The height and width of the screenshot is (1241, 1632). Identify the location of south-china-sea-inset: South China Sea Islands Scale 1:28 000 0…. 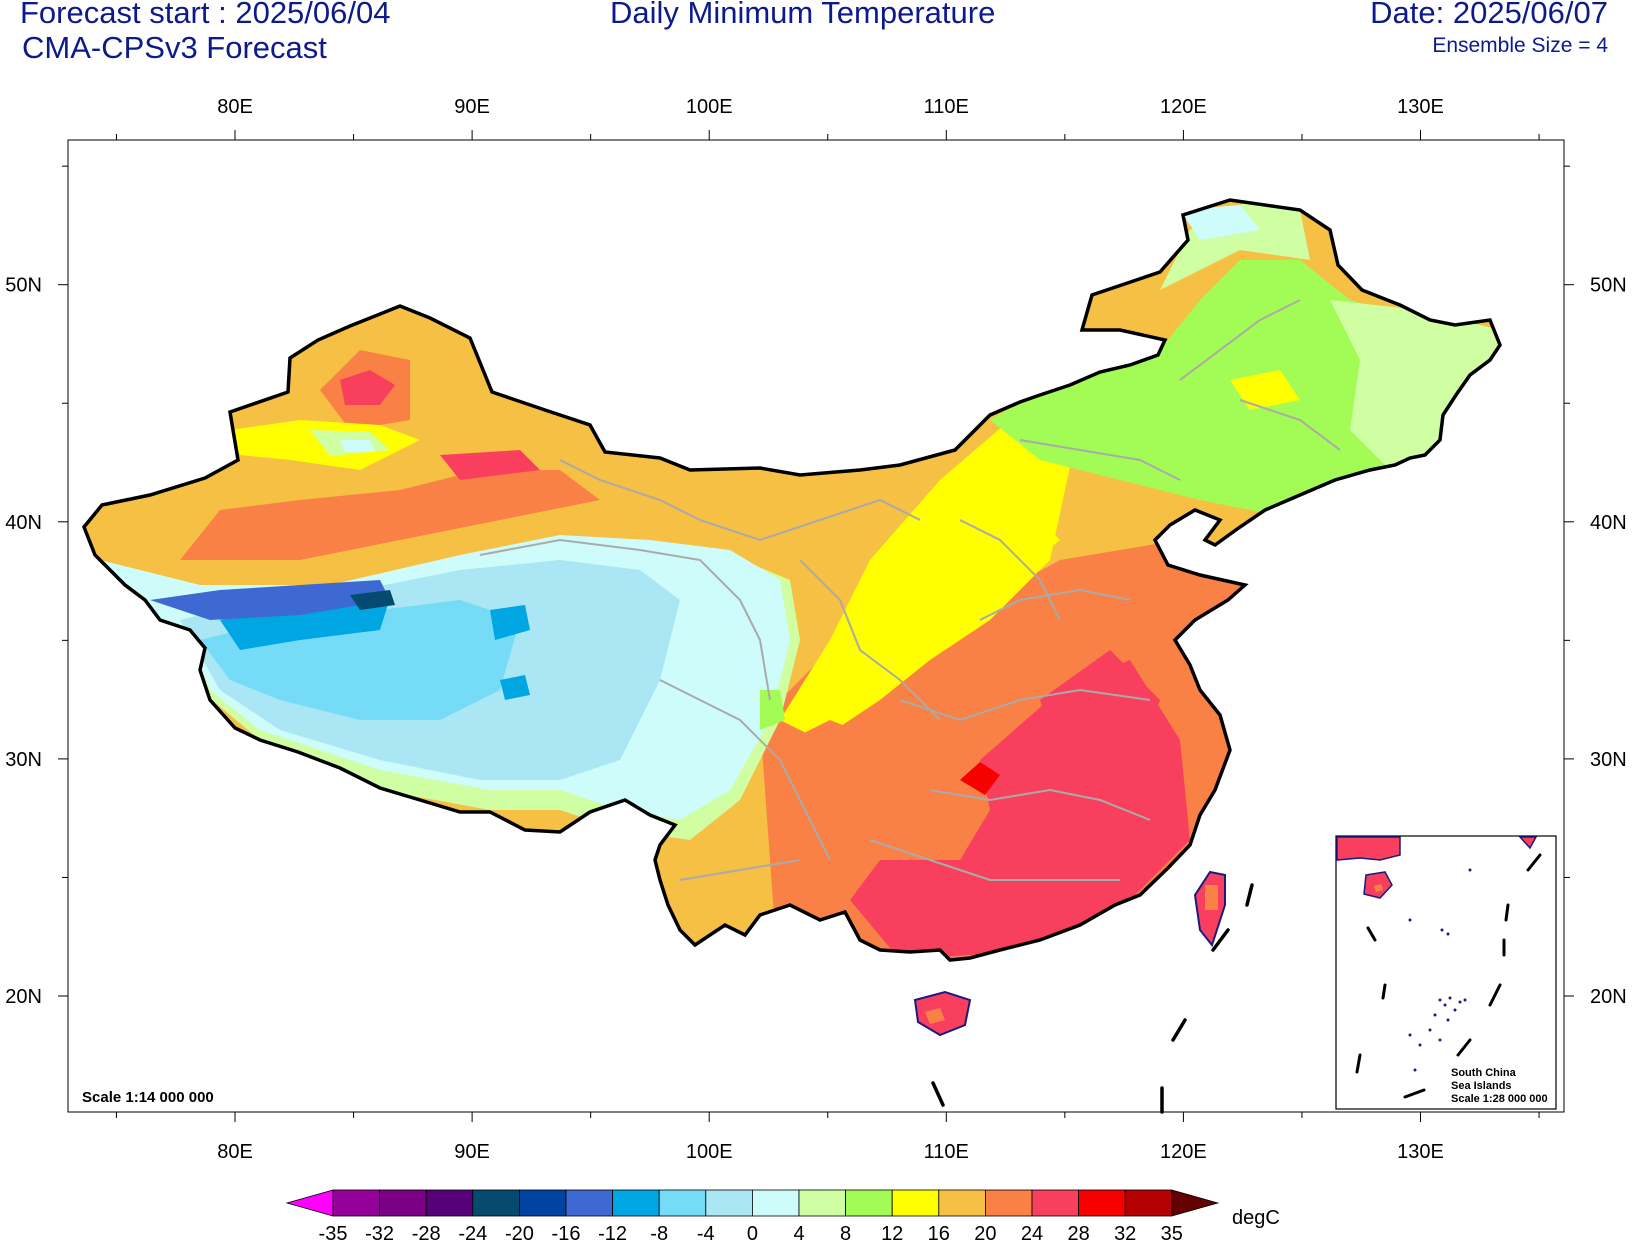
(1446, 972).